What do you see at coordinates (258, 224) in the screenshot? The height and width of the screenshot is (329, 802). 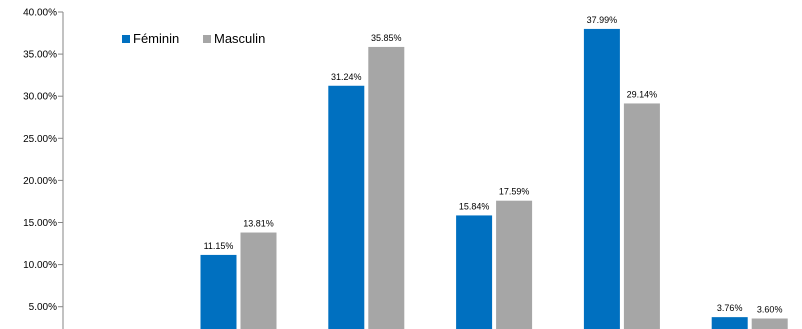 I see `data-label: 13.81%` at bounding box center [258, 224].